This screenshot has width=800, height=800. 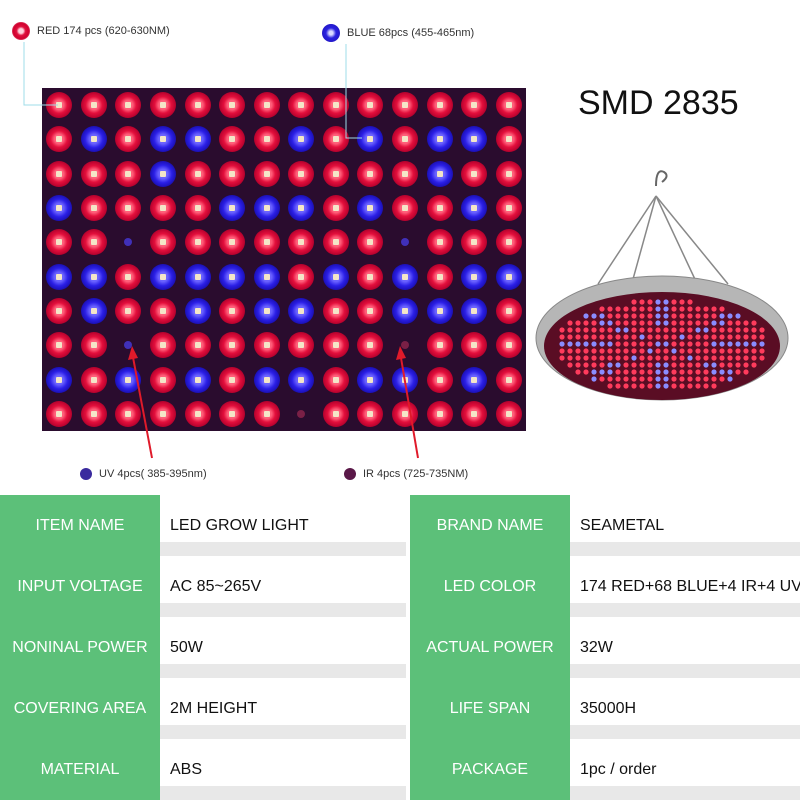 What do you see at coordinates (301, 413) in the screenshot?
I see `ir-led` at bounding box center [301, 413].